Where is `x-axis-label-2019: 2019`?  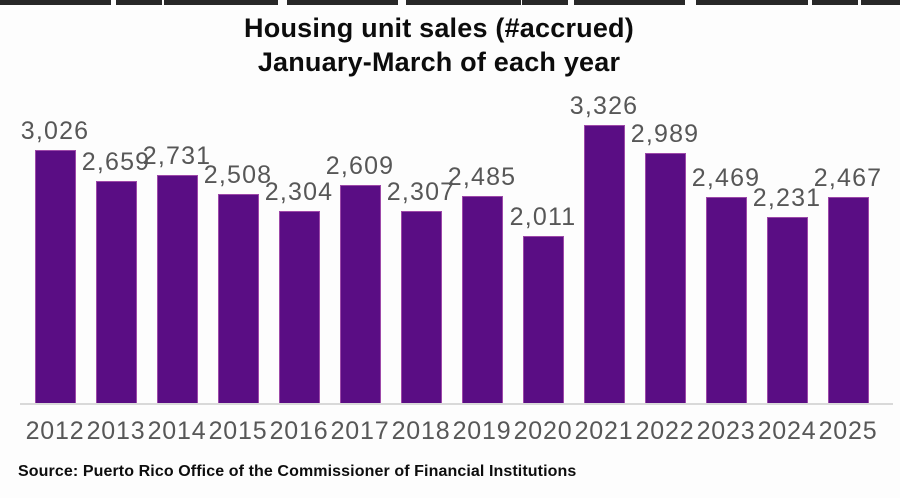
x-axis-label-2019: 2019 is located at coordinates (482, 431).